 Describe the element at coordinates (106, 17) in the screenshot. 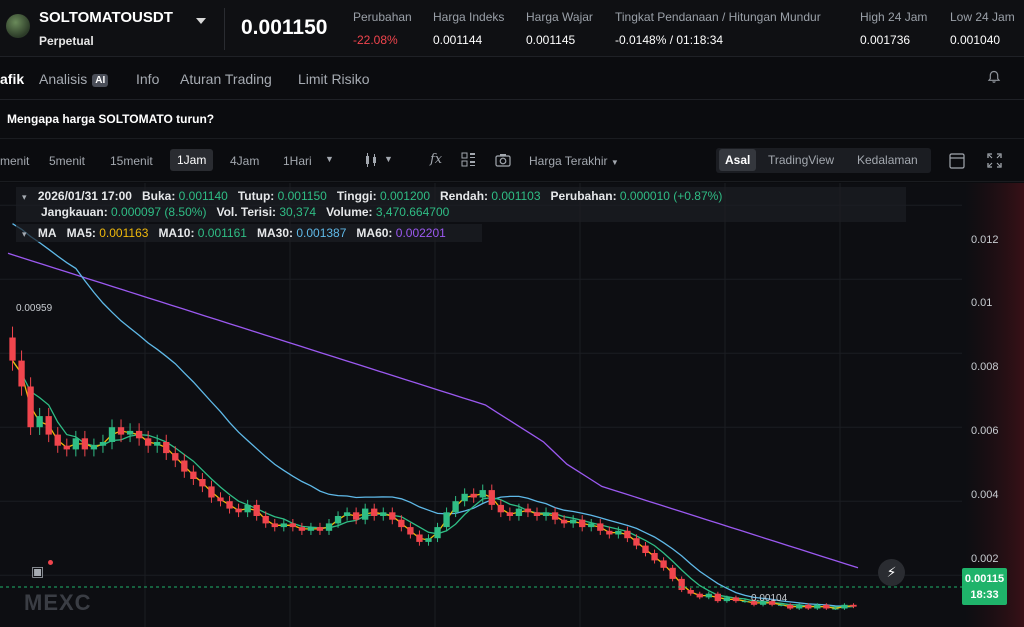

I see `symbol-name: SOLTOMATOUSDT` at that location.